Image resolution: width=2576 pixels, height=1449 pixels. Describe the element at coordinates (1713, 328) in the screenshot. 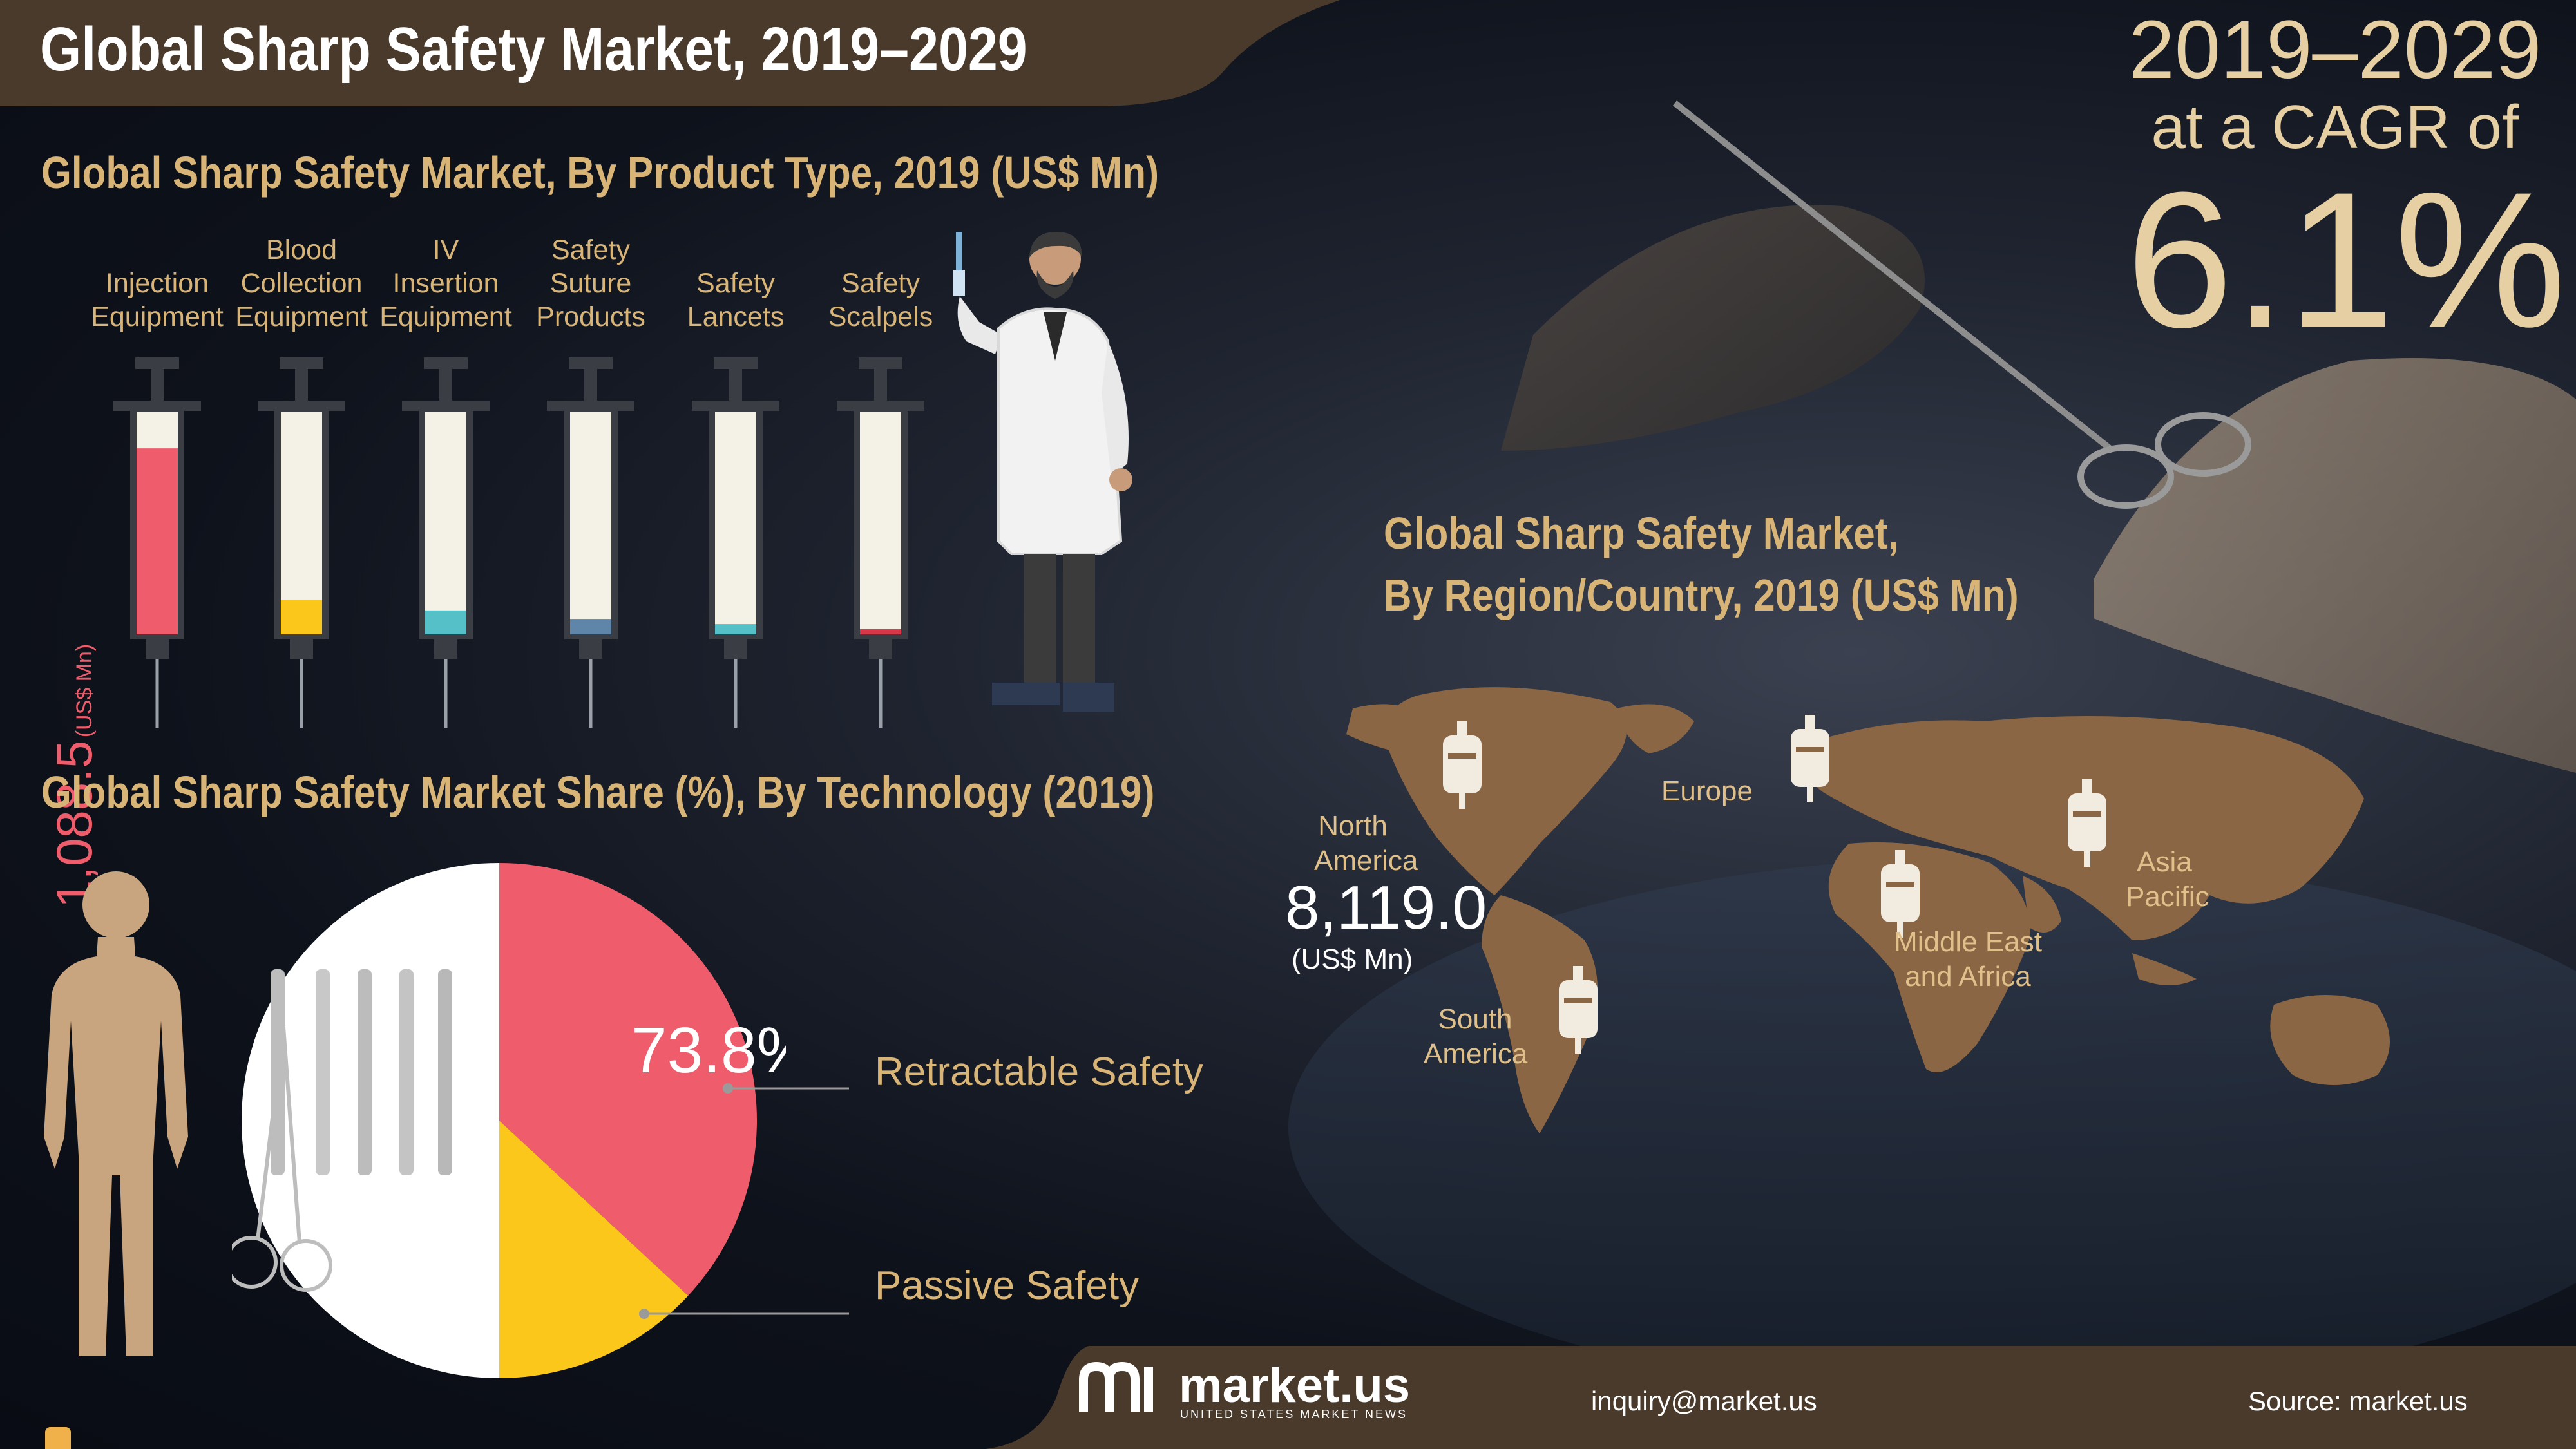

I see `left-hand-shape` at that location.